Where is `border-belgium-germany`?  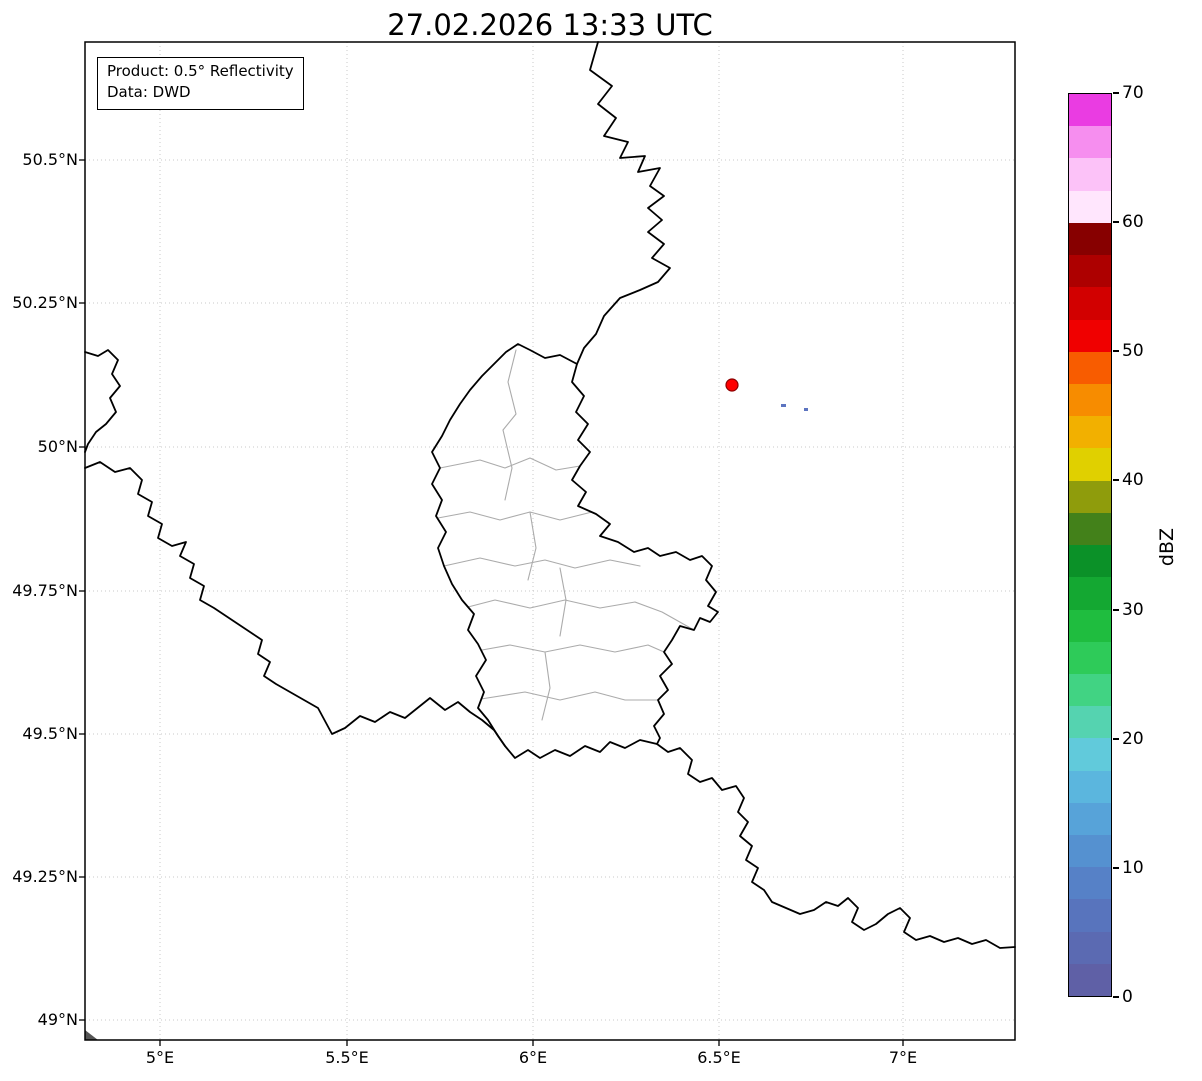 border-belgium-germany is located at coordinates (623, 203).